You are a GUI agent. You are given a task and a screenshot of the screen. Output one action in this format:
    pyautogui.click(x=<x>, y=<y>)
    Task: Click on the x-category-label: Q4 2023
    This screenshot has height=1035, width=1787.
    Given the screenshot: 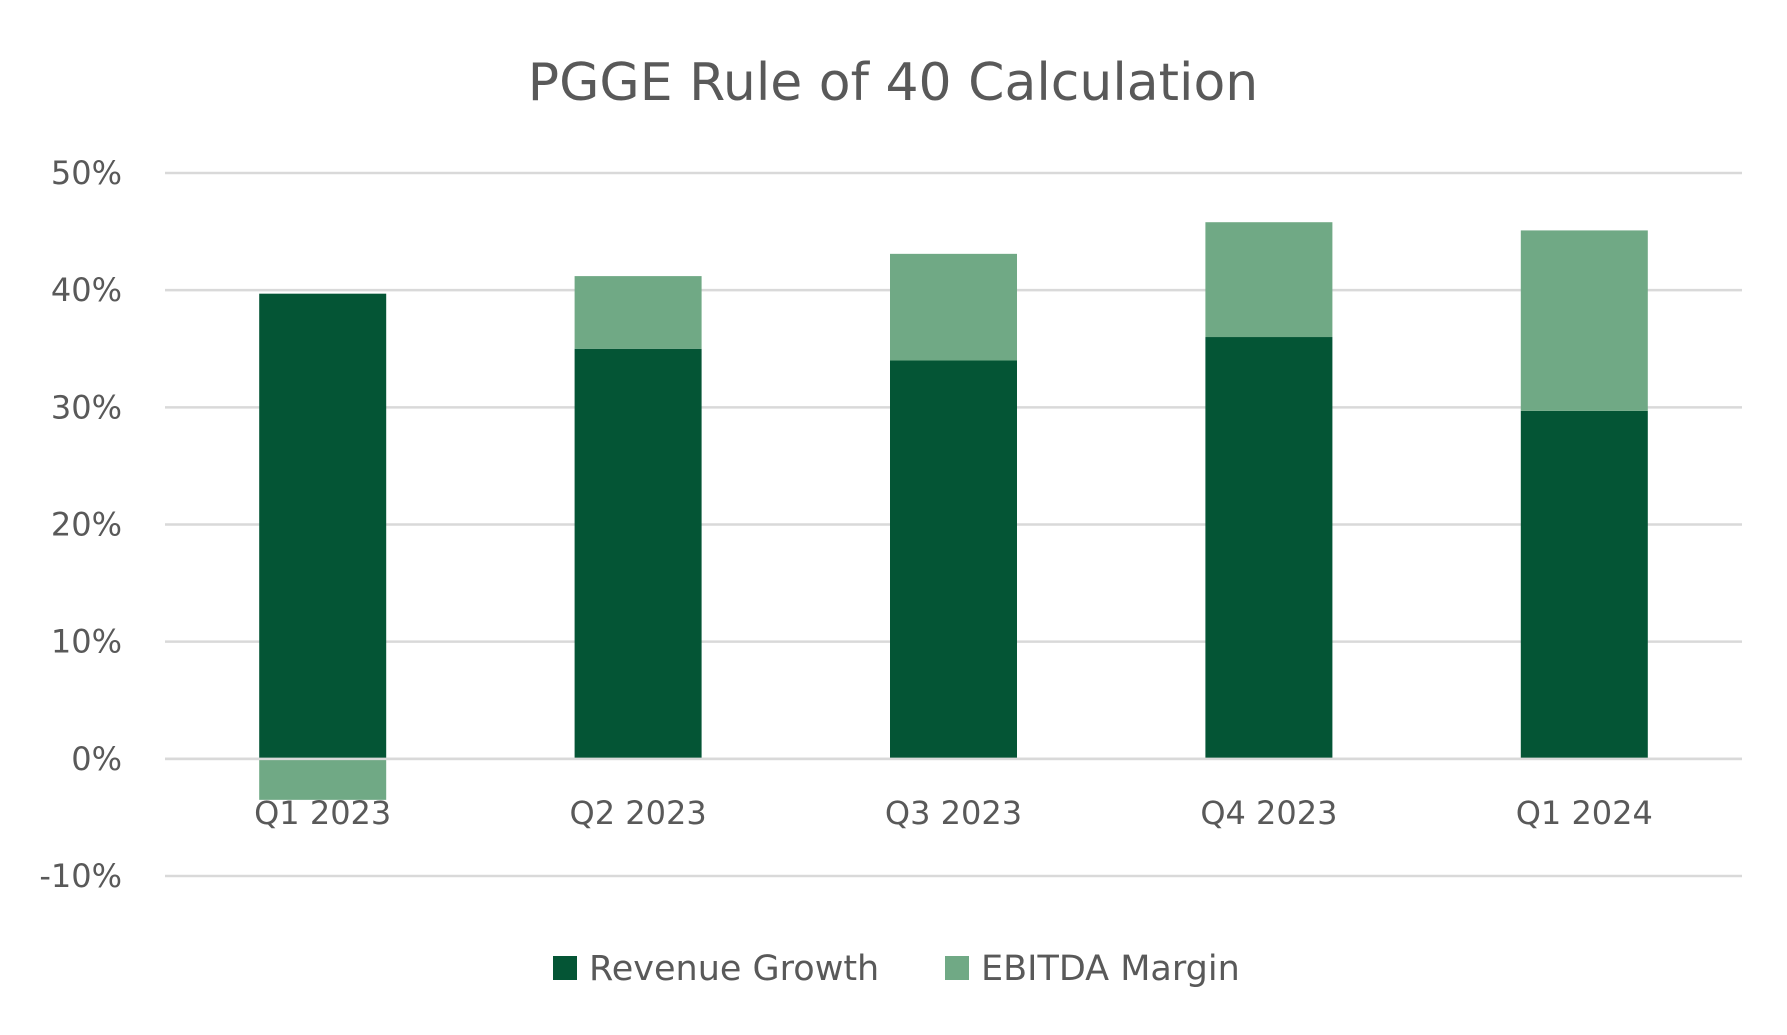 What is the action you would take?
    pyautogui.click(x=1268, y=813)
    